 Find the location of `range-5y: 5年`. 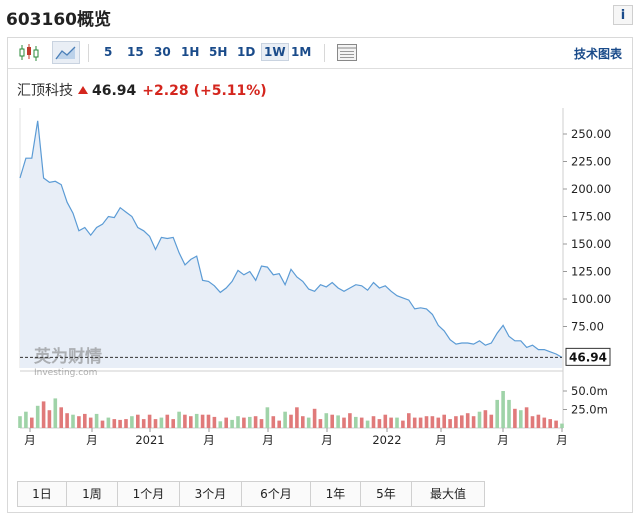

range-5y: 5年 is located at coordinates (386, 494).